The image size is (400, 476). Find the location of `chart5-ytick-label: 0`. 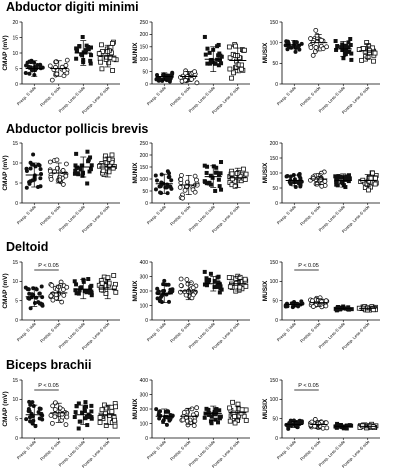

chart5-ytick-label: 0 is located at coordinates (276, 204).